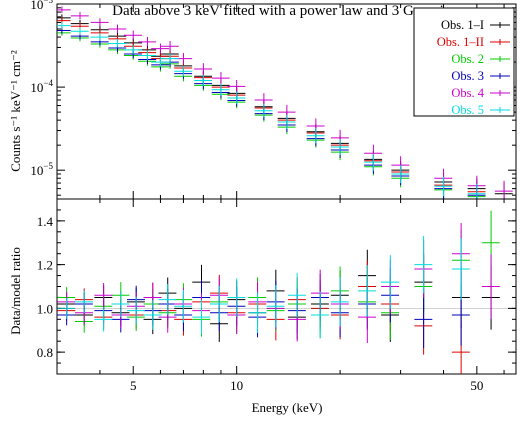 This screenshot has width=520, height=422. I want to click on legend-label: Obs. 3, so click(467, 76).